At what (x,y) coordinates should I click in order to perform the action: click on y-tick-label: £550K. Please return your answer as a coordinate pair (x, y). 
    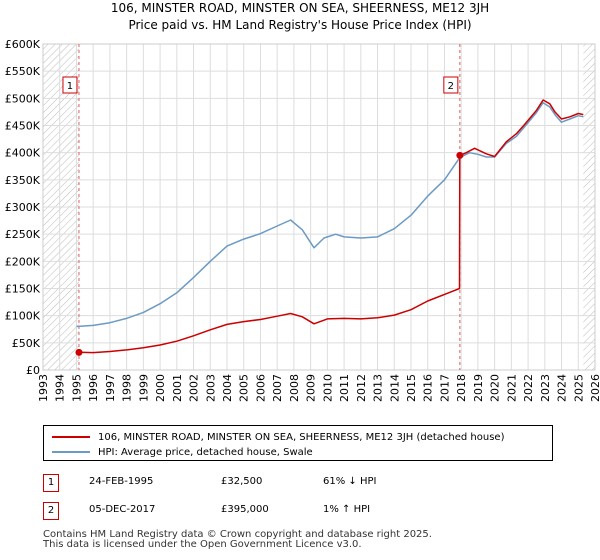
    Looking at the image, I should click on (23, 71).